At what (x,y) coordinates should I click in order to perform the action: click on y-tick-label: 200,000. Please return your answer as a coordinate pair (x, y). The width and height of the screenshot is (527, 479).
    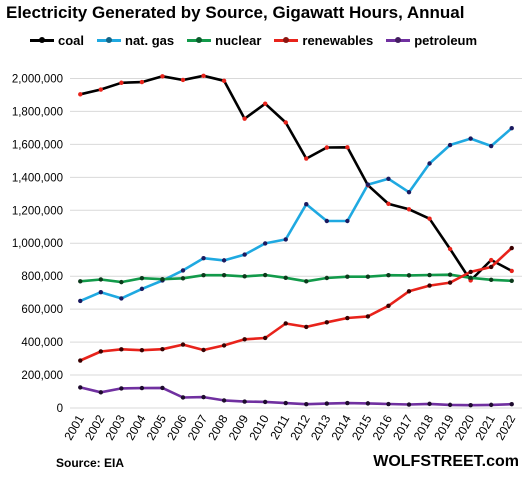
    Looking at the image, I should click on (42, 376).